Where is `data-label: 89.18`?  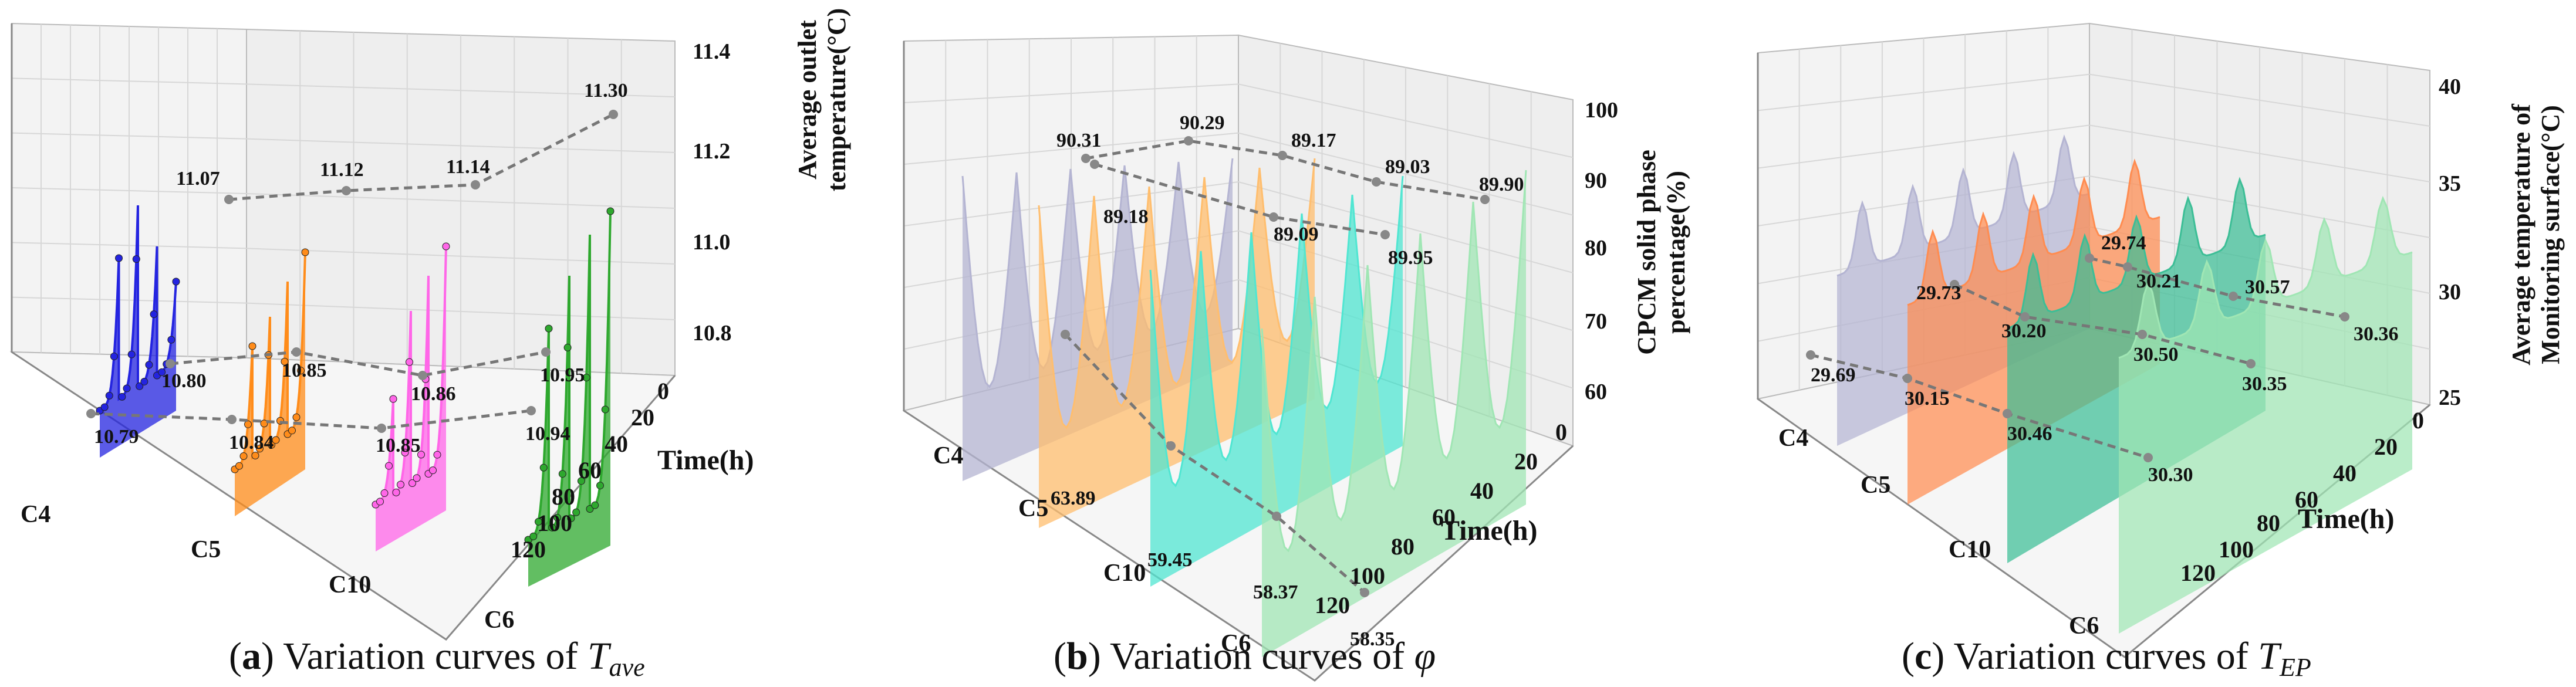
data-label: 89.18 is located at coordinates (1126, 217).